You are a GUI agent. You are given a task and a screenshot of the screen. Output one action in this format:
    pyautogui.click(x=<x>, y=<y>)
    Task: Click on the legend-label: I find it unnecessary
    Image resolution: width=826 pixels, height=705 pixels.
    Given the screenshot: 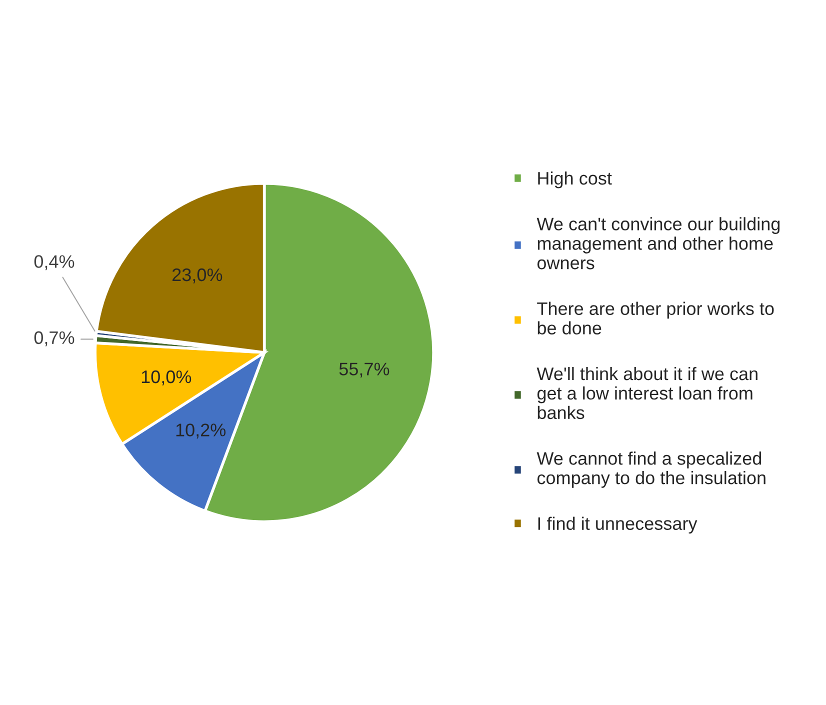 What is the action you would take?
    pyautogui.click(x=618, y=525)
    